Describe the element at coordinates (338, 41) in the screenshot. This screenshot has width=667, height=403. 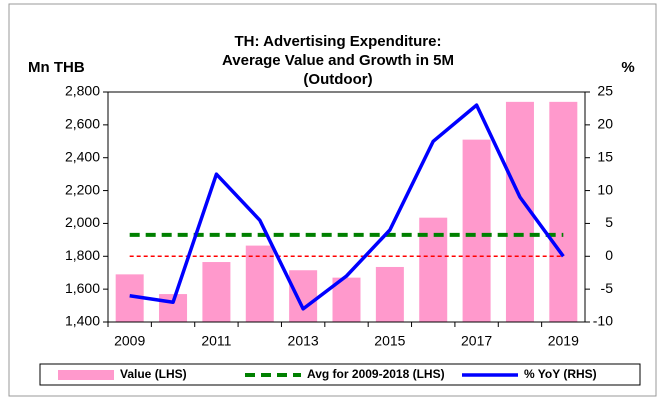
I see `chart-title: TH: Advertising Expenditure:` at that location.